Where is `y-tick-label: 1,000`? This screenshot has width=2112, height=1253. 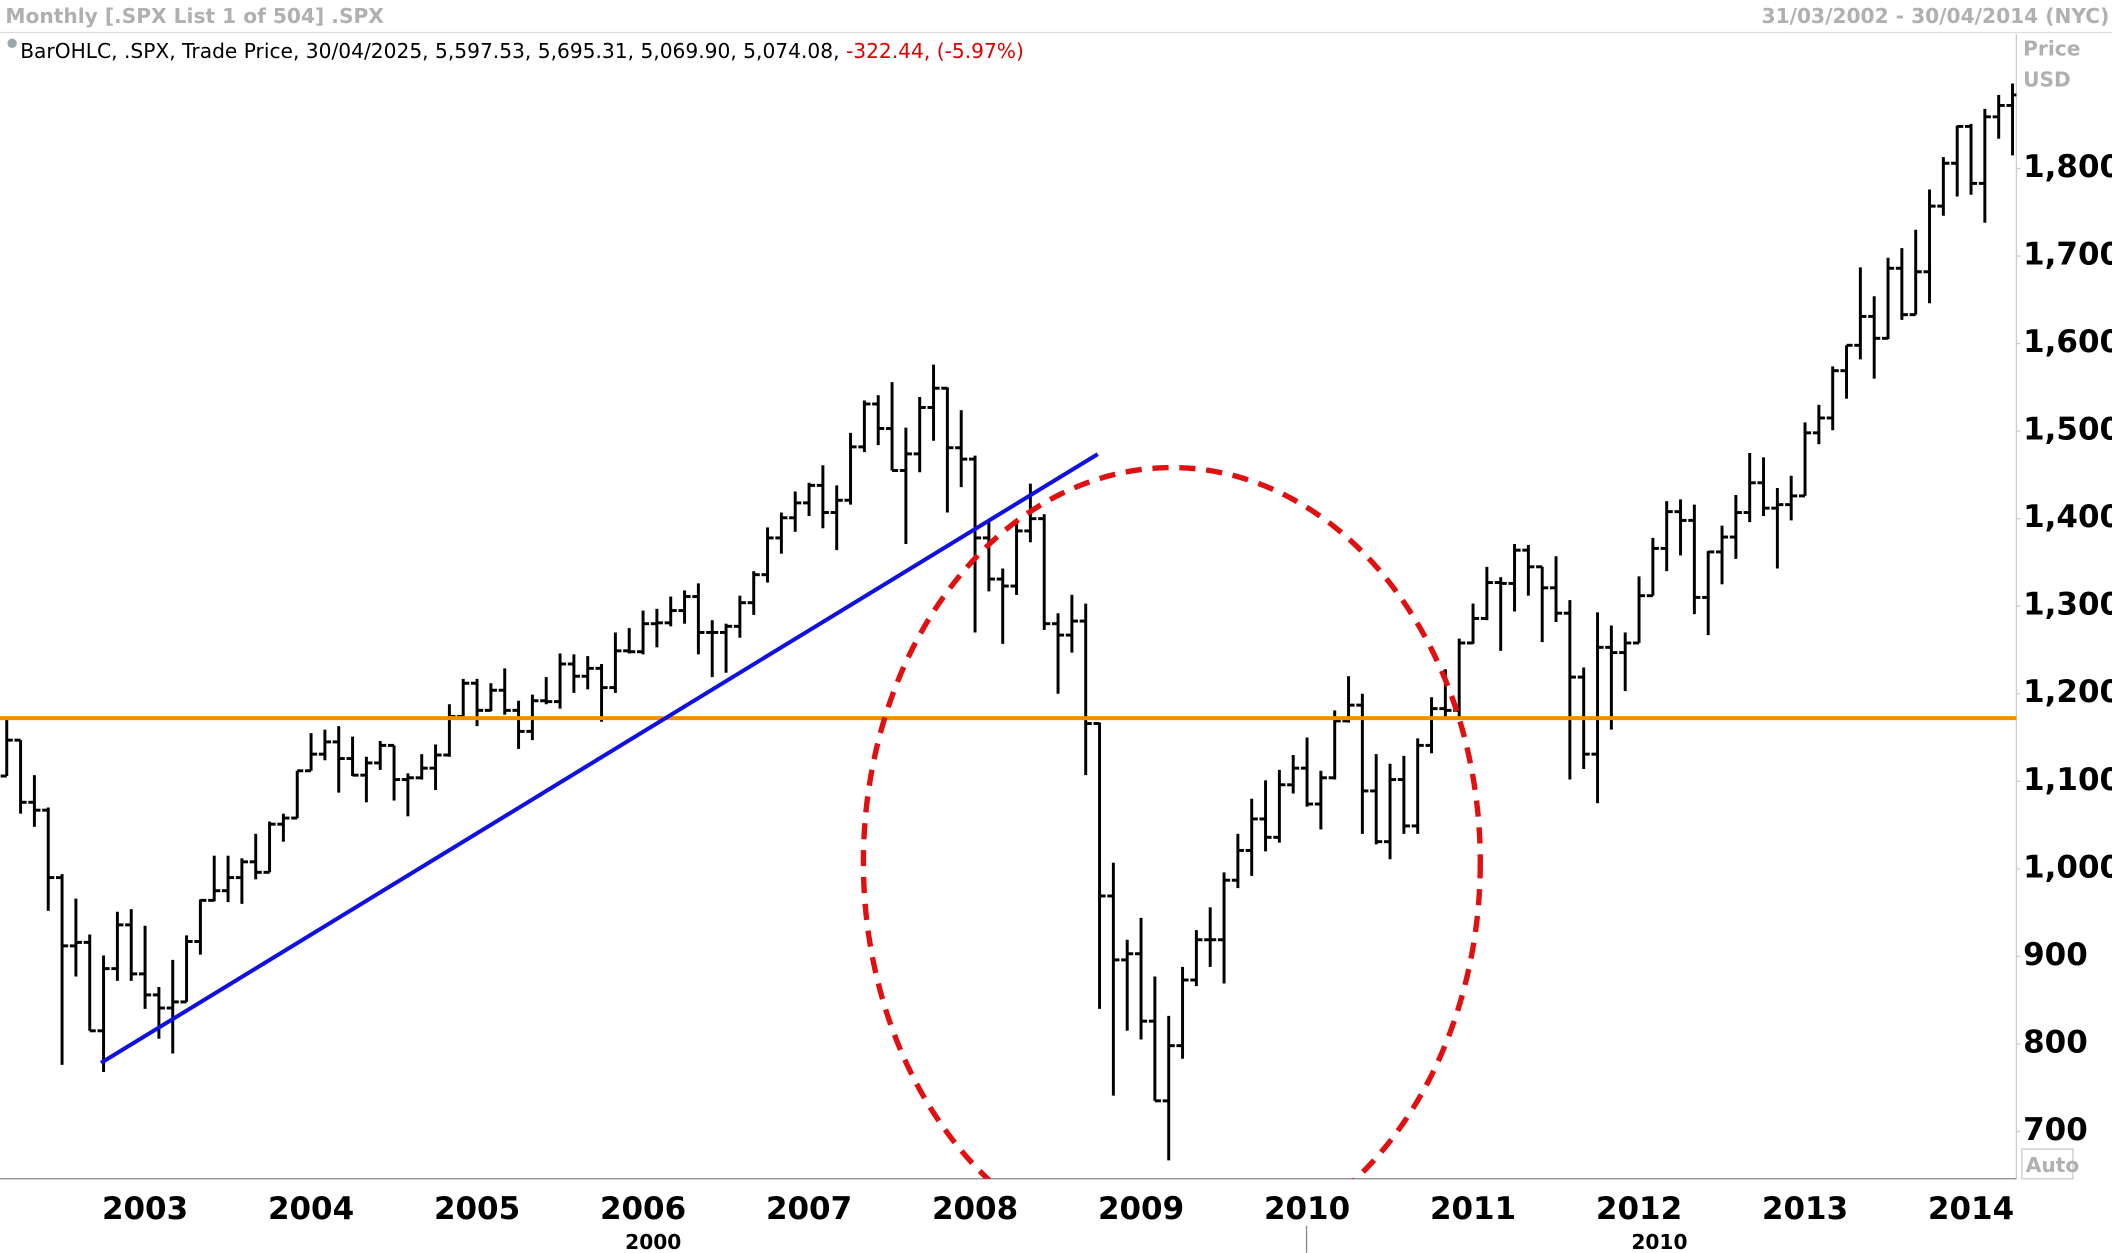 y-tick-label: 1,000 is located at coordinates (2067, 867).